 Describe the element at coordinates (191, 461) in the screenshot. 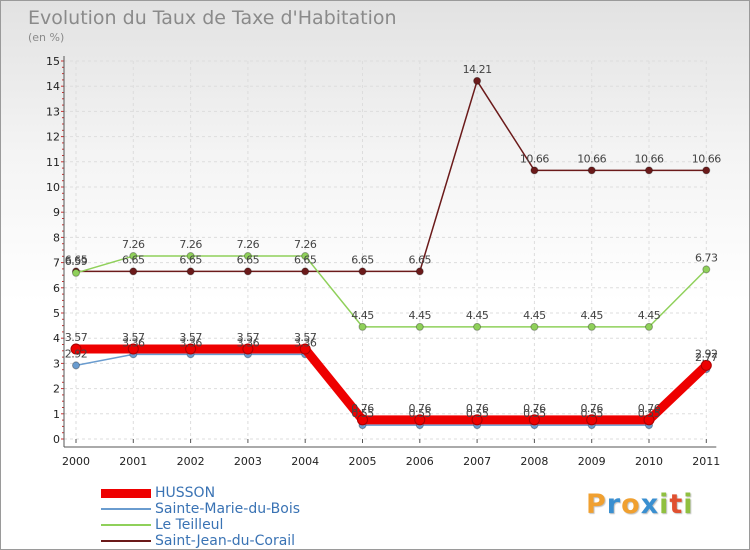

I see `x-tick-label: 2002` at that location.